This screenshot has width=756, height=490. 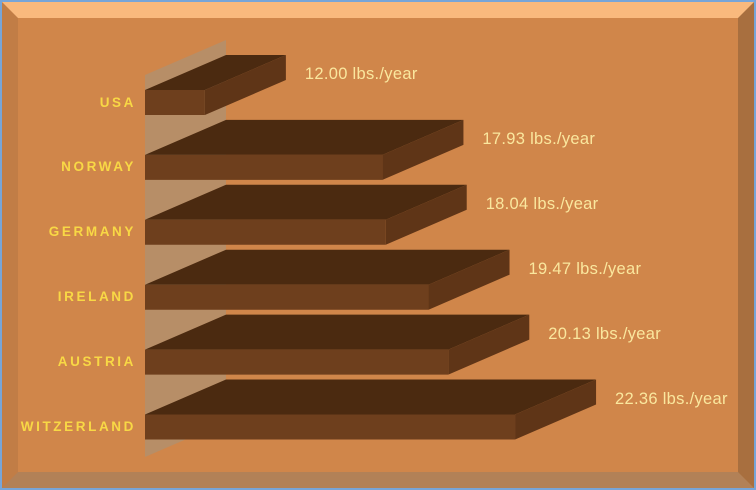 What do you see at coordinates (330, 427) in the screenshot?
I see `bar-switzerland` at bounding box center [330, 427].